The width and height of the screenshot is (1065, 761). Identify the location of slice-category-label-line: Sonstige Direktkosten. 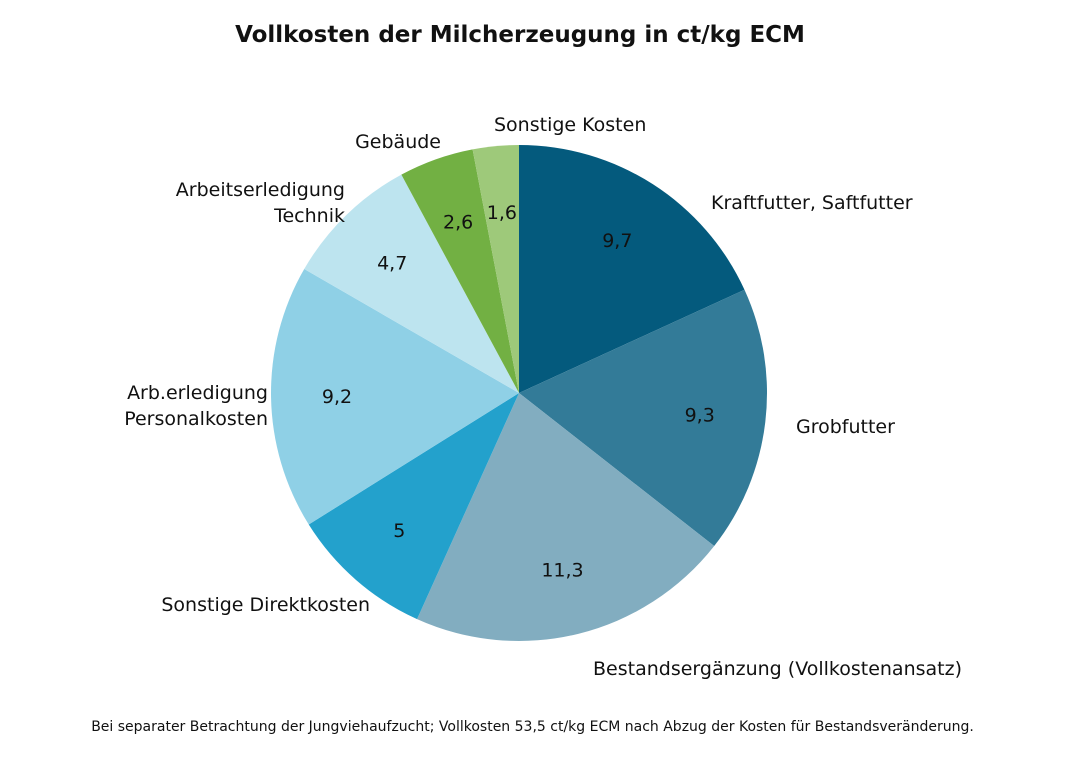
(265, 605).